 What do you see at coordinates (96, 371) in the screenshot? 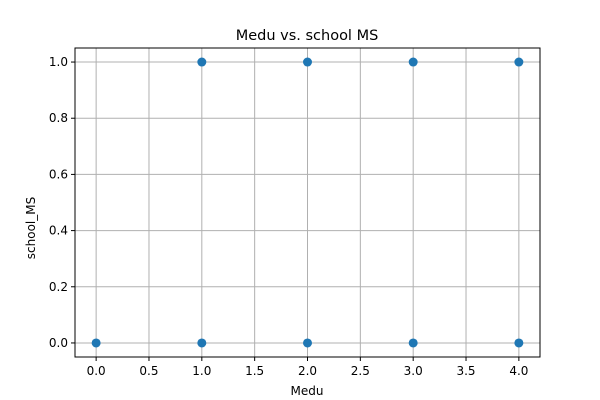
I see `x-tick-label: 0.0` at bounding box center [96, 371].